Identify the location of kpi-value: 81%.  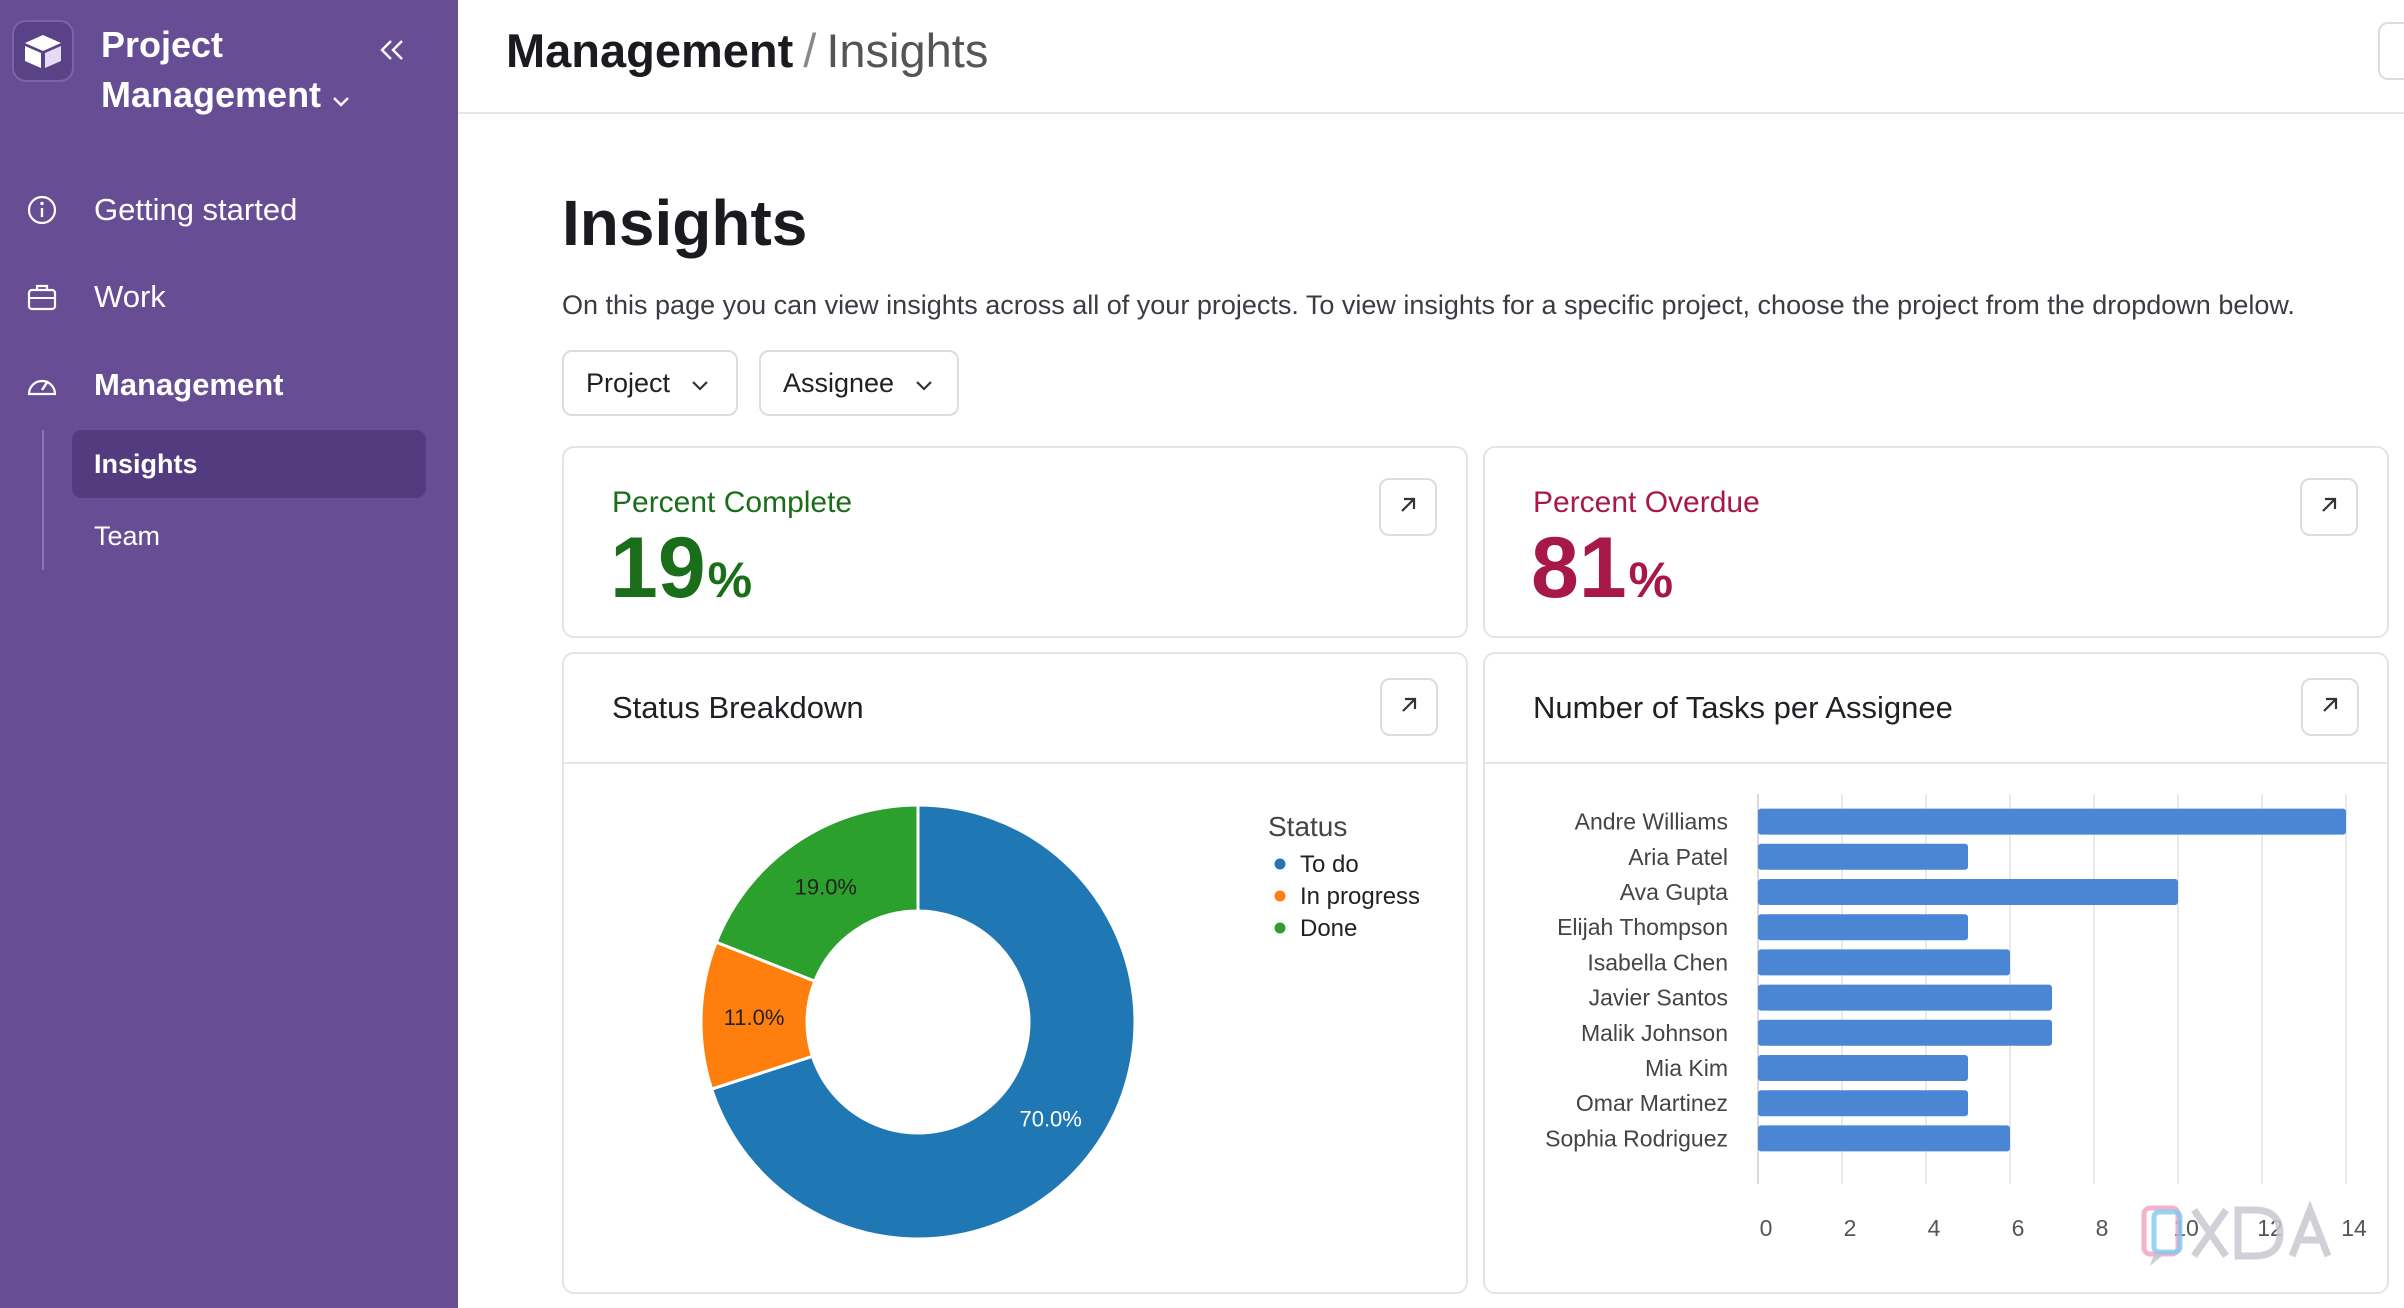
(1602, 568).